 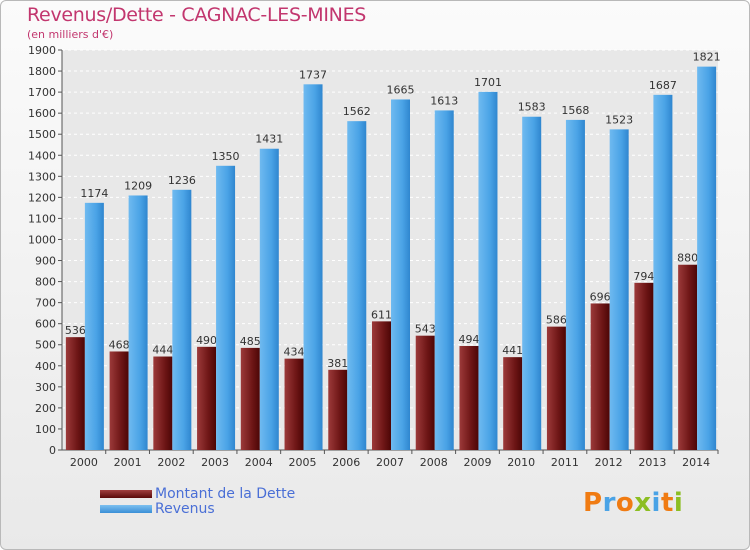 What do you see at coordinates (643, 276) in the screenshot?
I see `data-label-dette: 794` at bounding box center [643, 276].